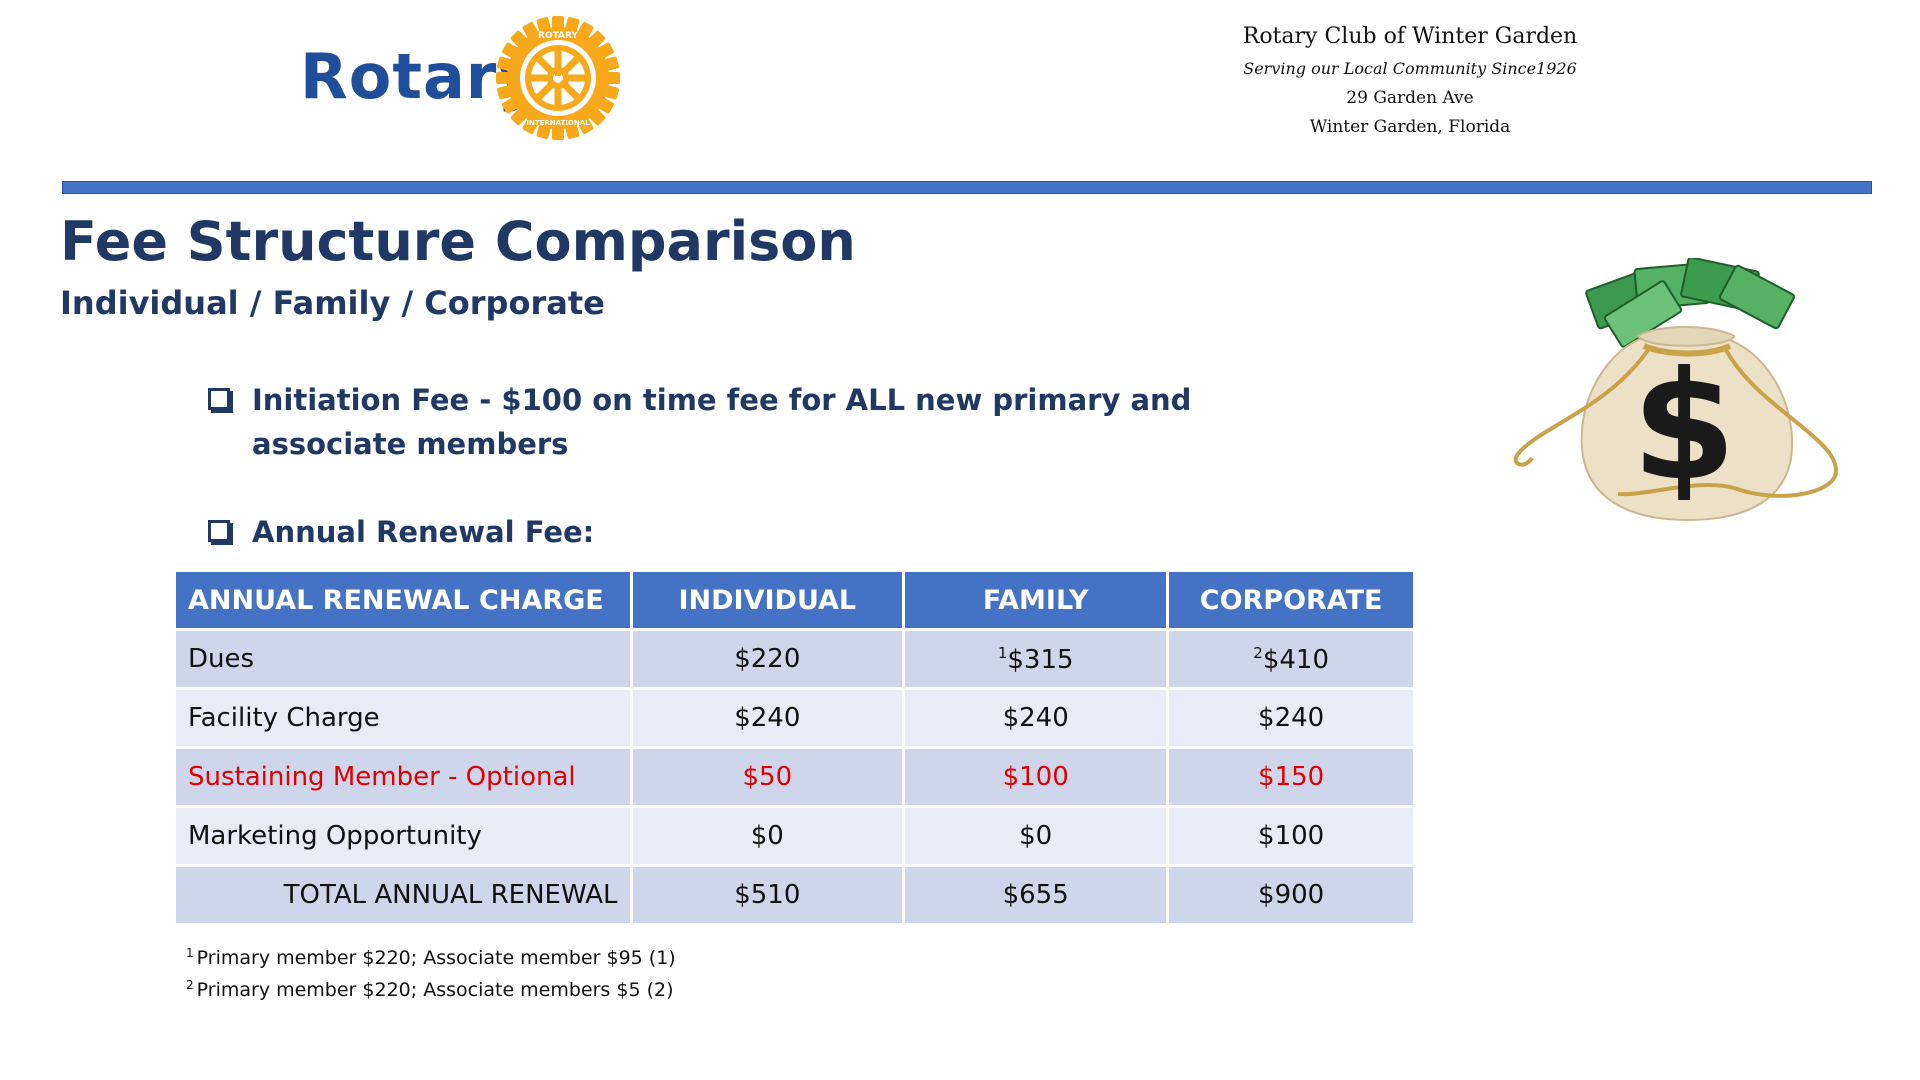 The height and width of the screenshot is (1080, 1920). Describe the element at coordinates (403, 659) in the screenshot. I see `row-label: Dues` at that location.